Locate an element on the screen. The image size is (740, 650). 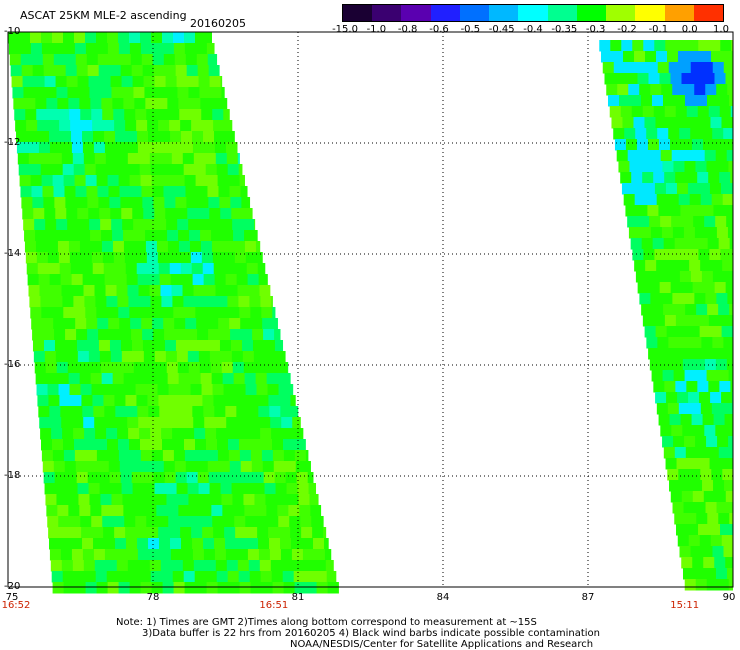
color-scale-swatch is located at coordinates (650, 13).